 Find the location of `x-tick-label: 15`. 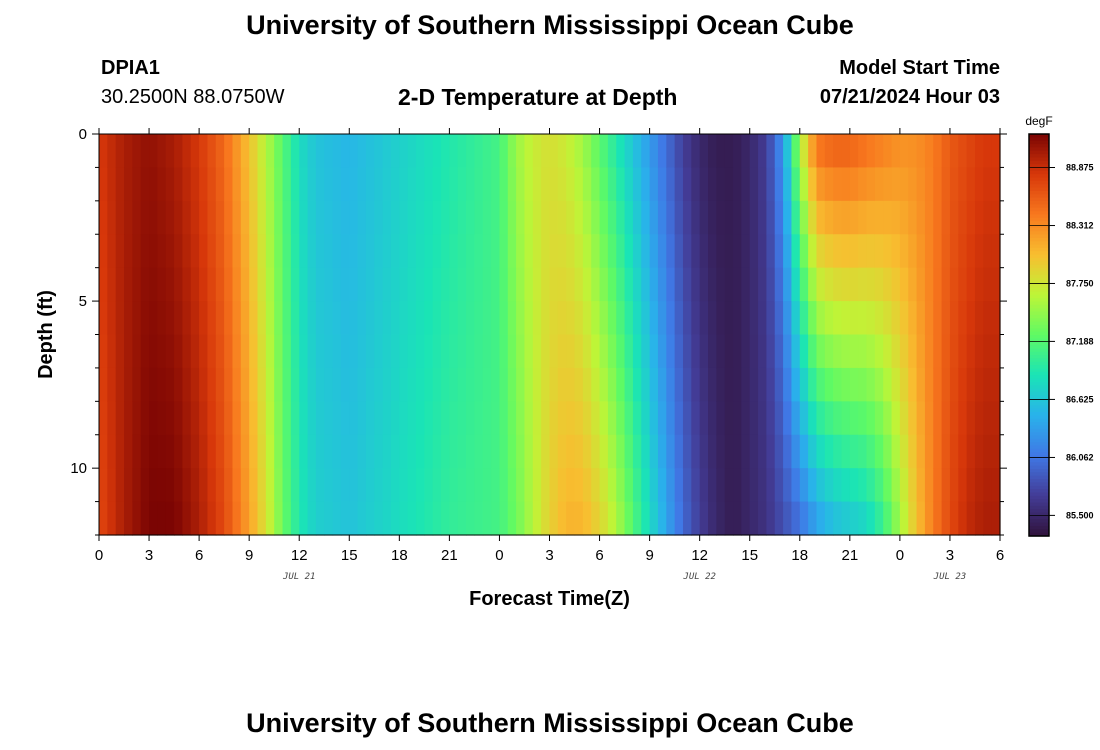

x-tick-label: 15 is located at coordinates (749, 555).